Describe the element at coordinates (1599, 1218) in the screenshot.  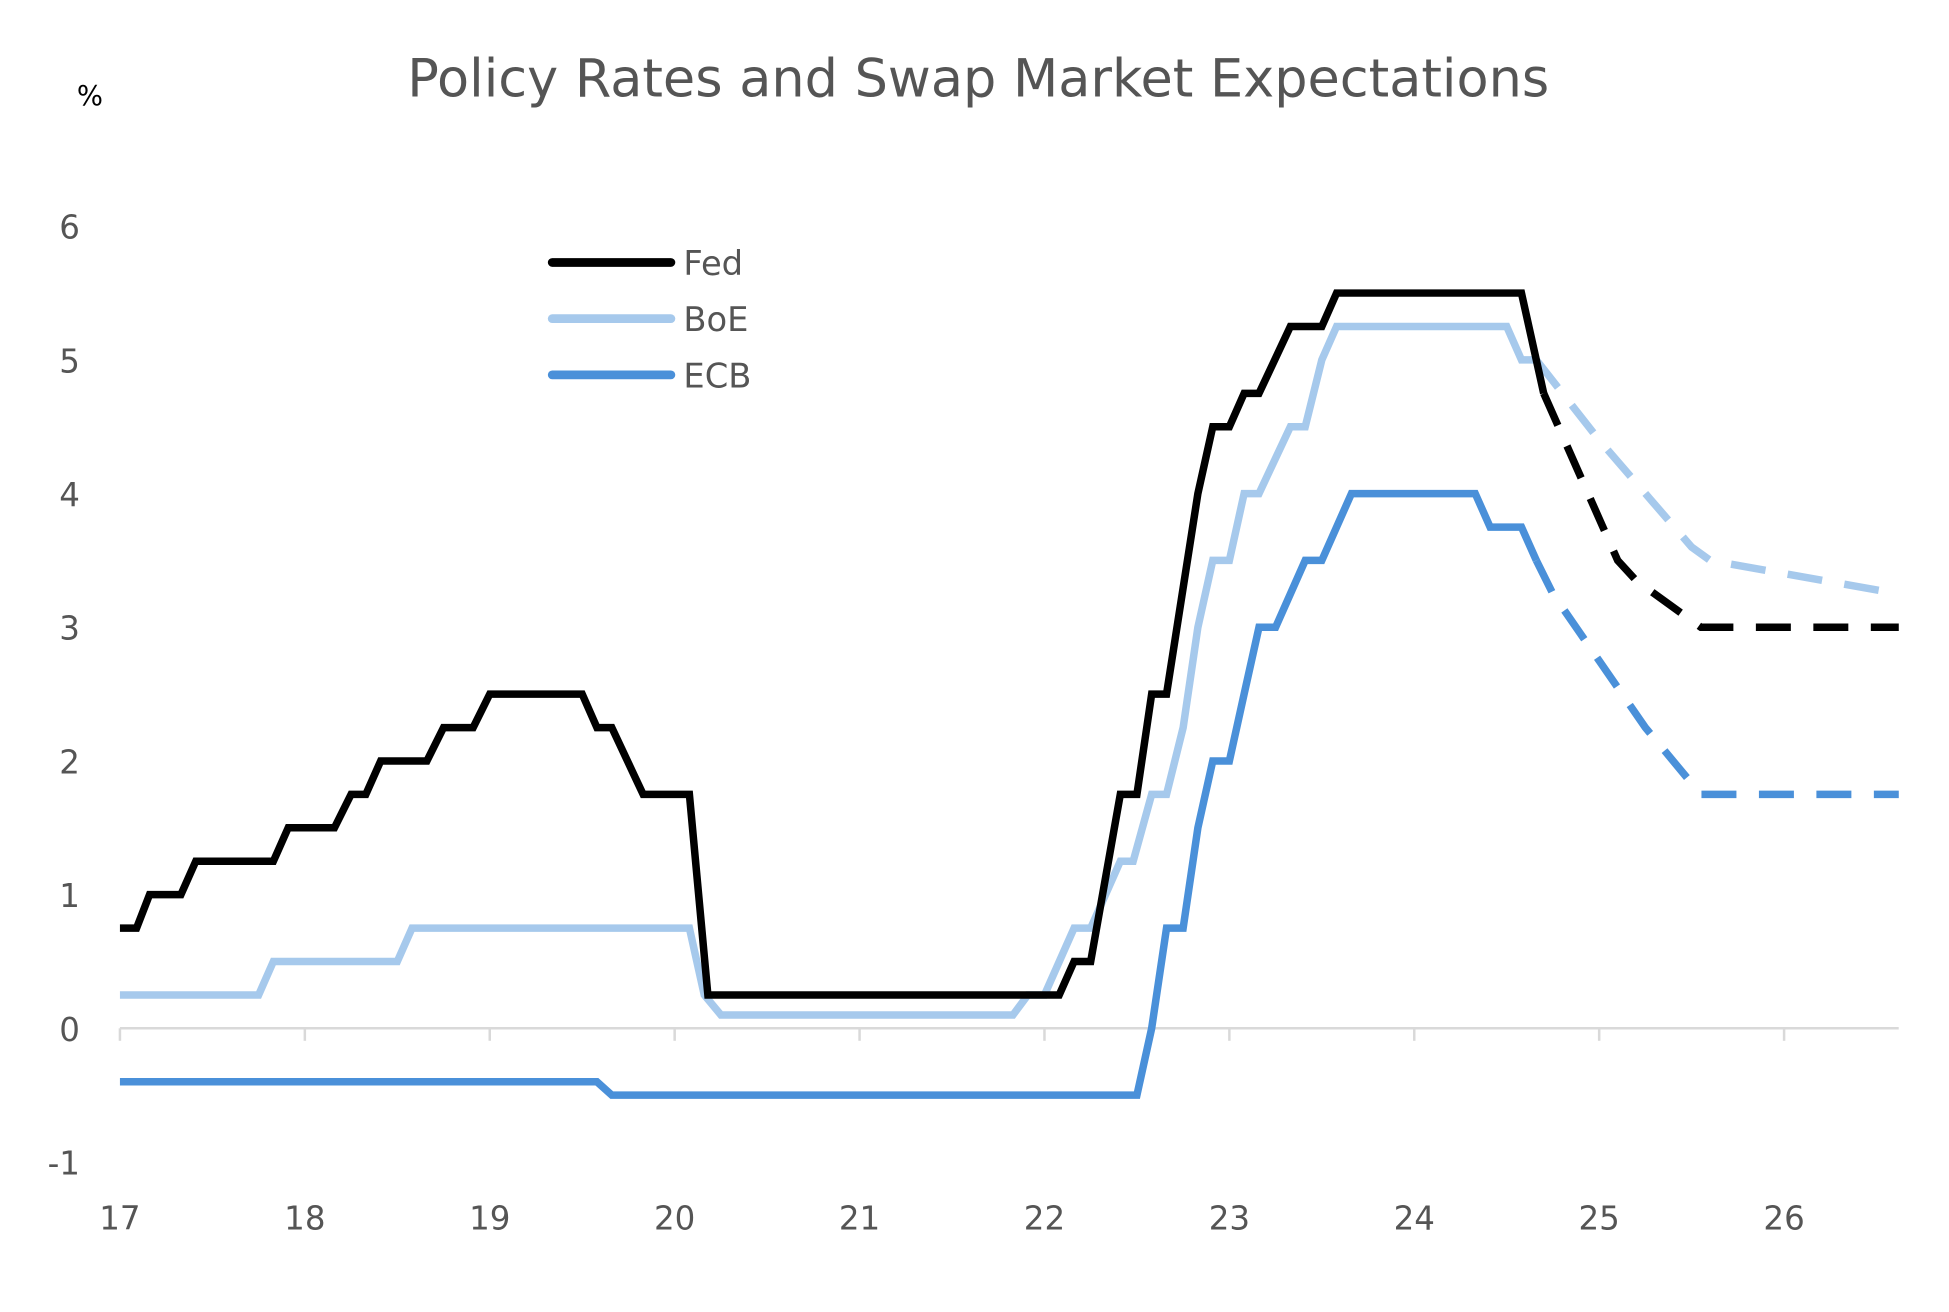
I see `x-tick-label: 25` at that location.